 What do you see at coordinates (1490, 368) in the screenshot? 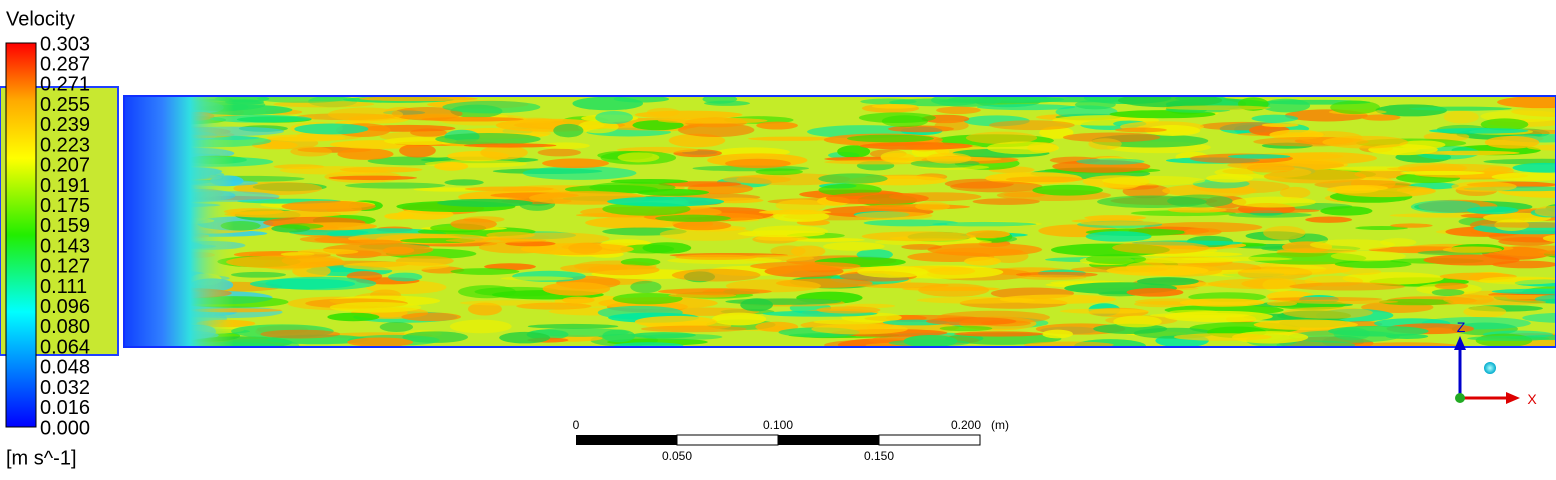
I see `view-sphere` at bounding box center [1490, 368].